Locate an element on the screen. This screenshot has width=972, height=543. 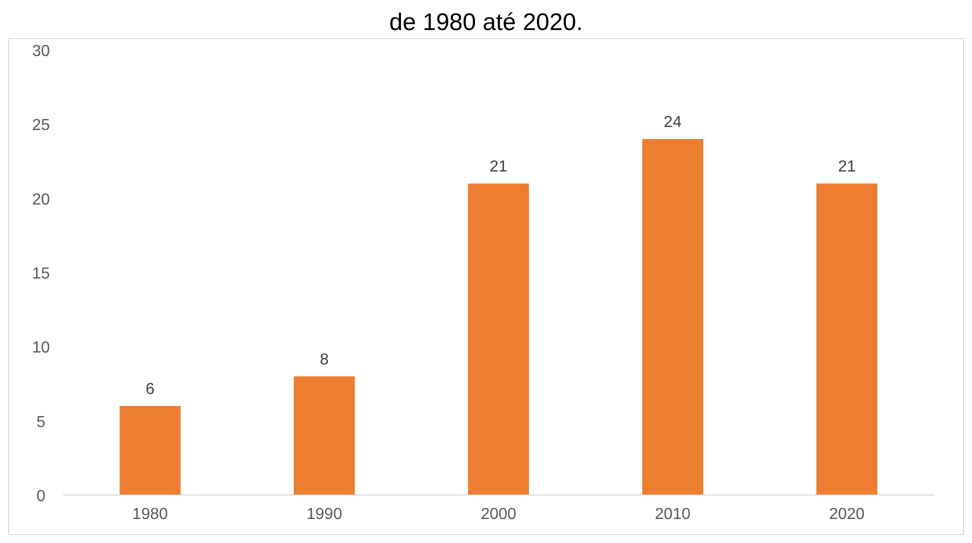
y-tick-label: 5 is located at coordinates (41, 422).